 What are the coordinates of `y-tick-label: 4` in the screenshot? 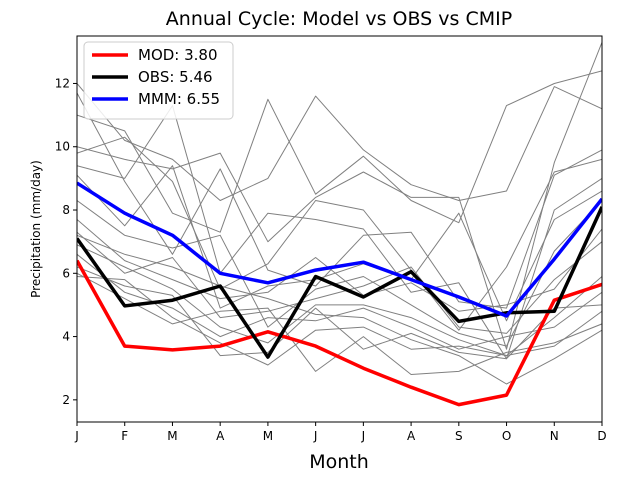 It's located at (66, 337).